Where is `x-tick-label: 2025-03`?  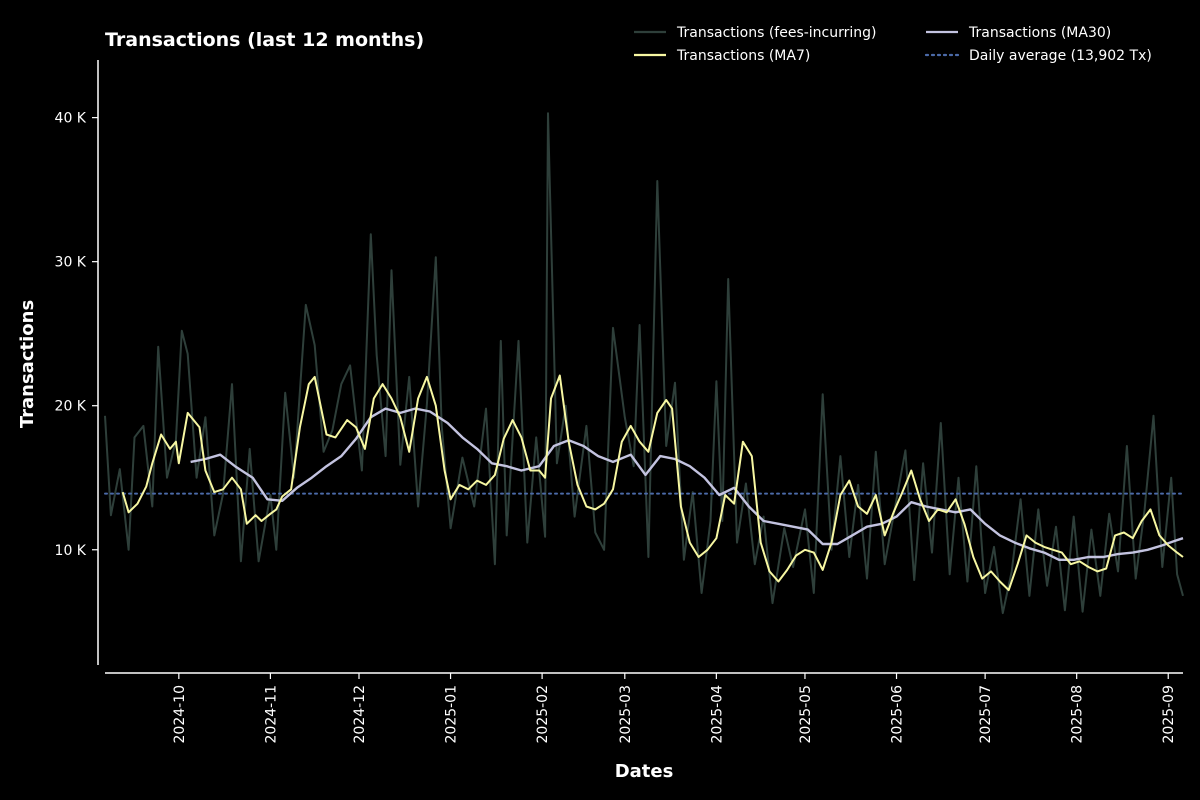
x-tick-label: 2025-03 is located at coordinates (626, 714).